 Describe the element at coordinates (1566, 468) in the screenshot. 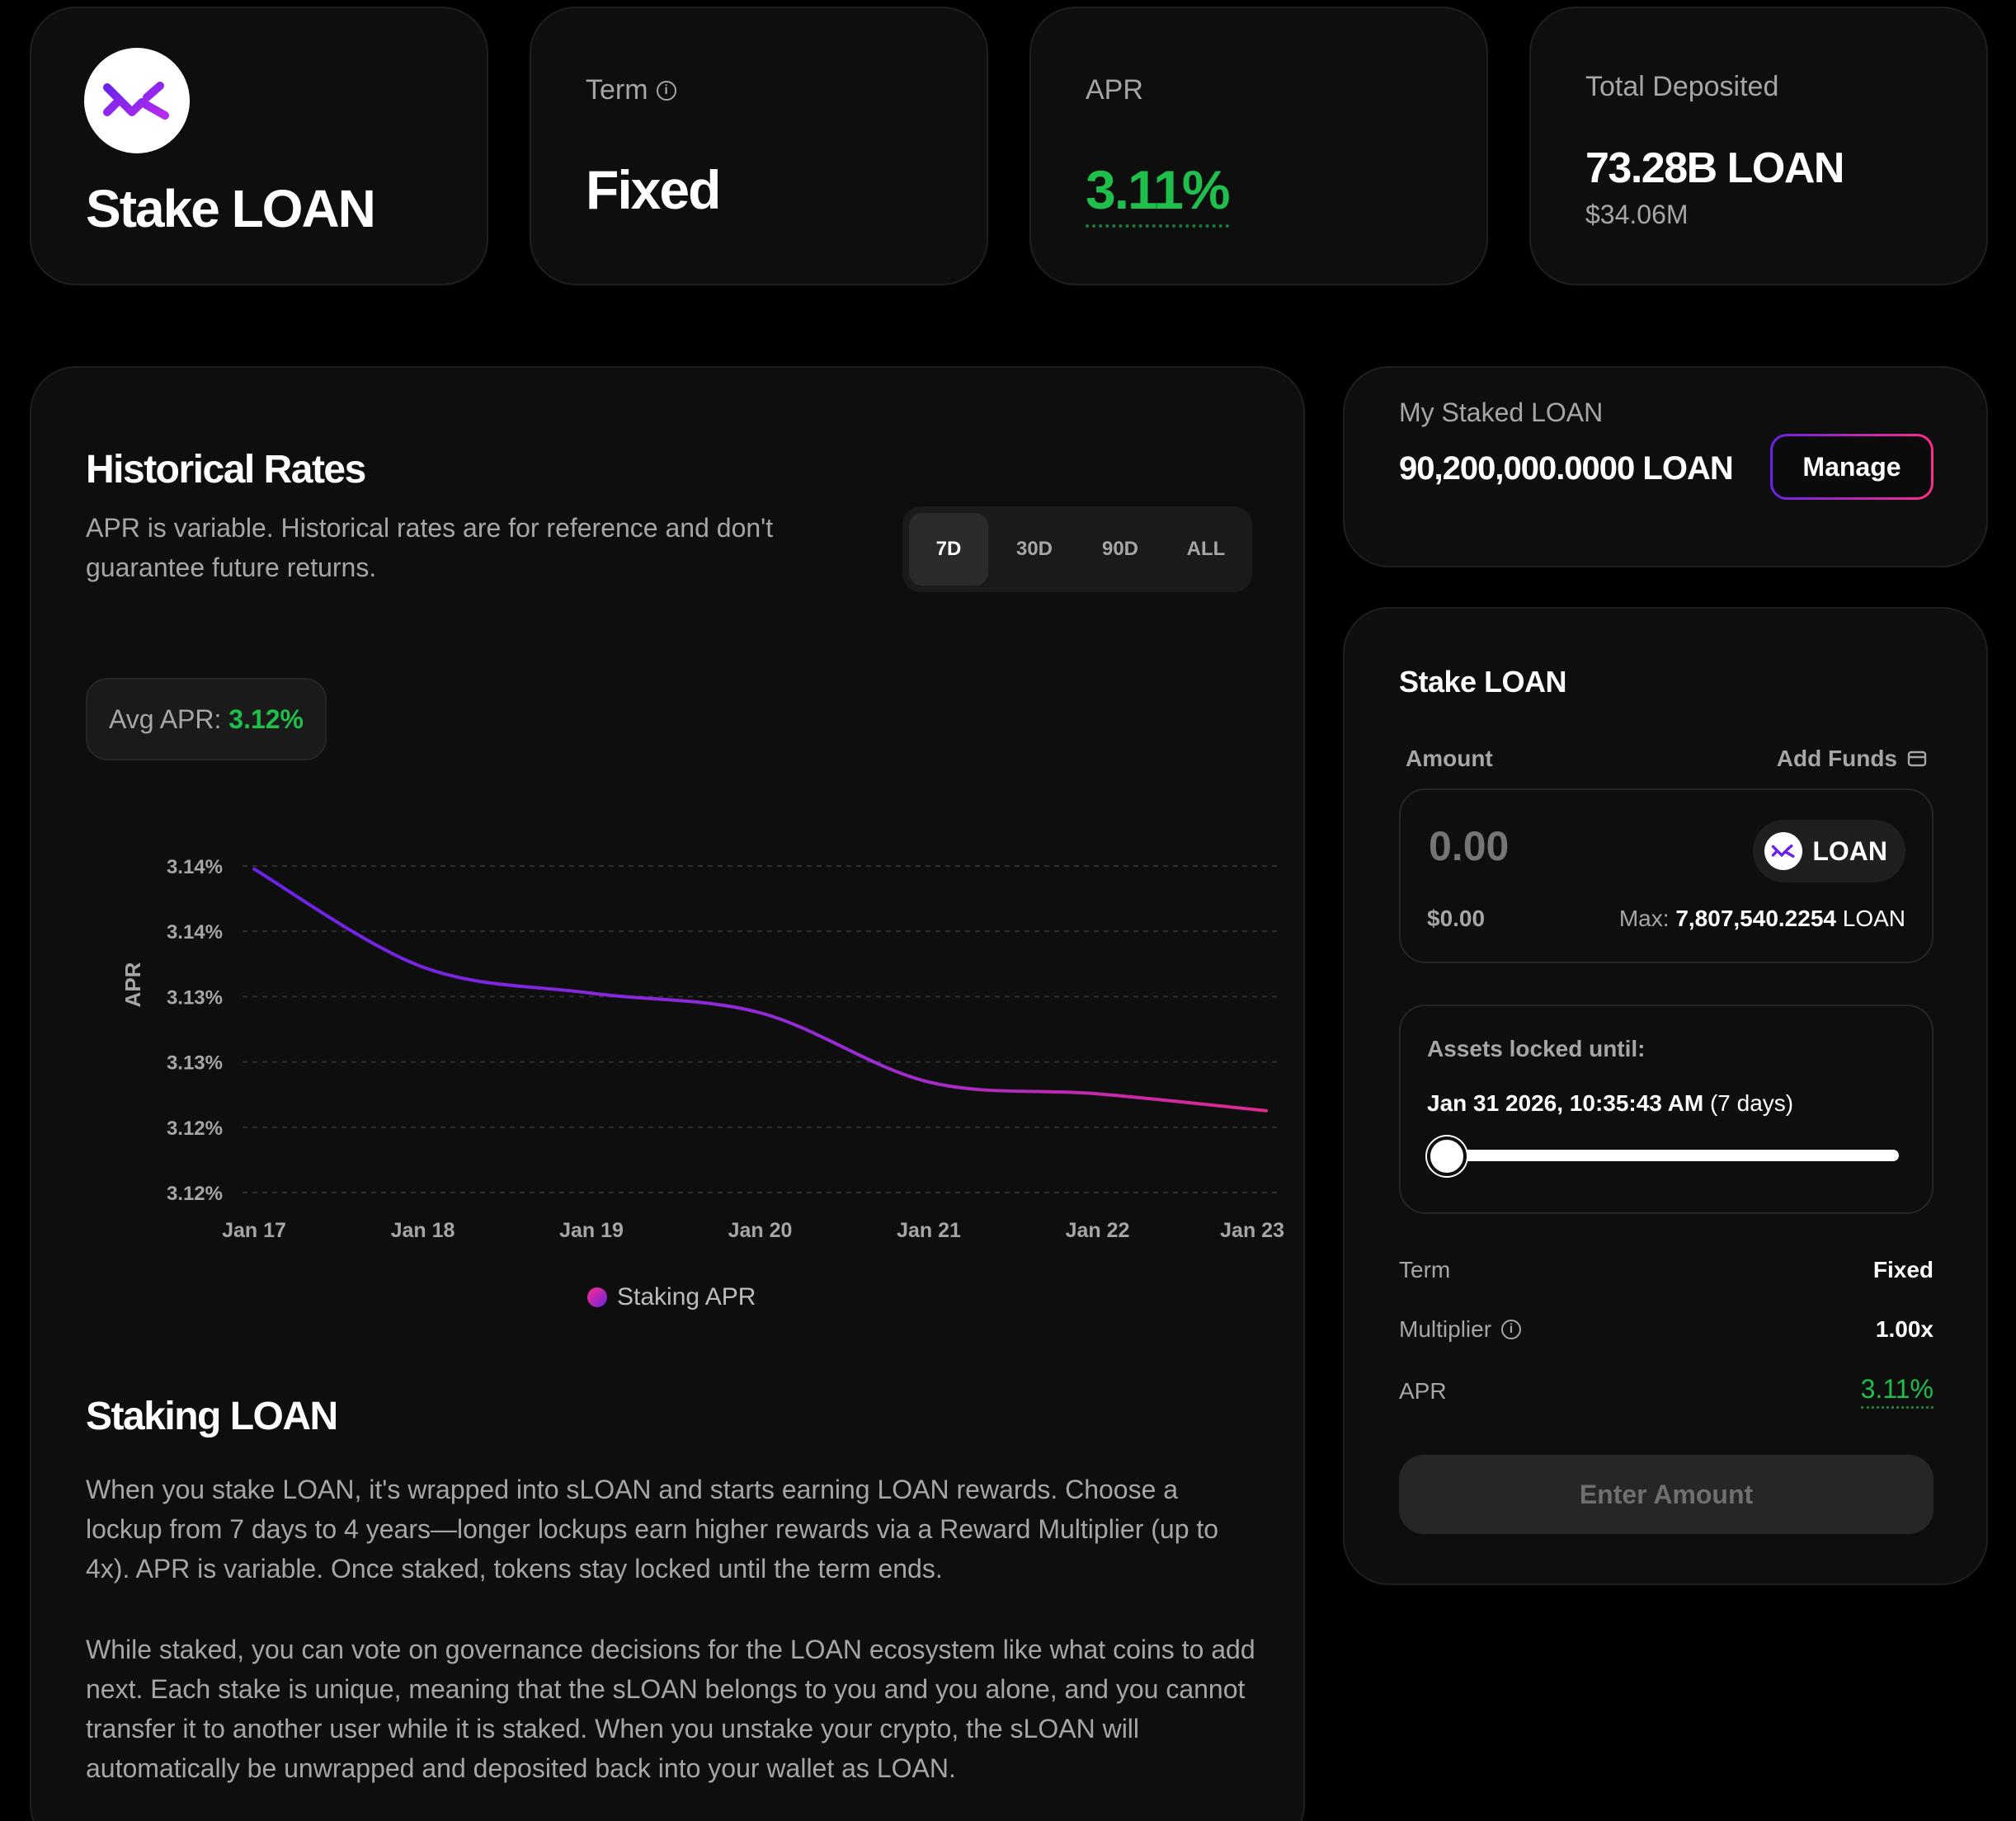

I see `my-staked-value: 90,200,000.0000 LOAN` at that location.